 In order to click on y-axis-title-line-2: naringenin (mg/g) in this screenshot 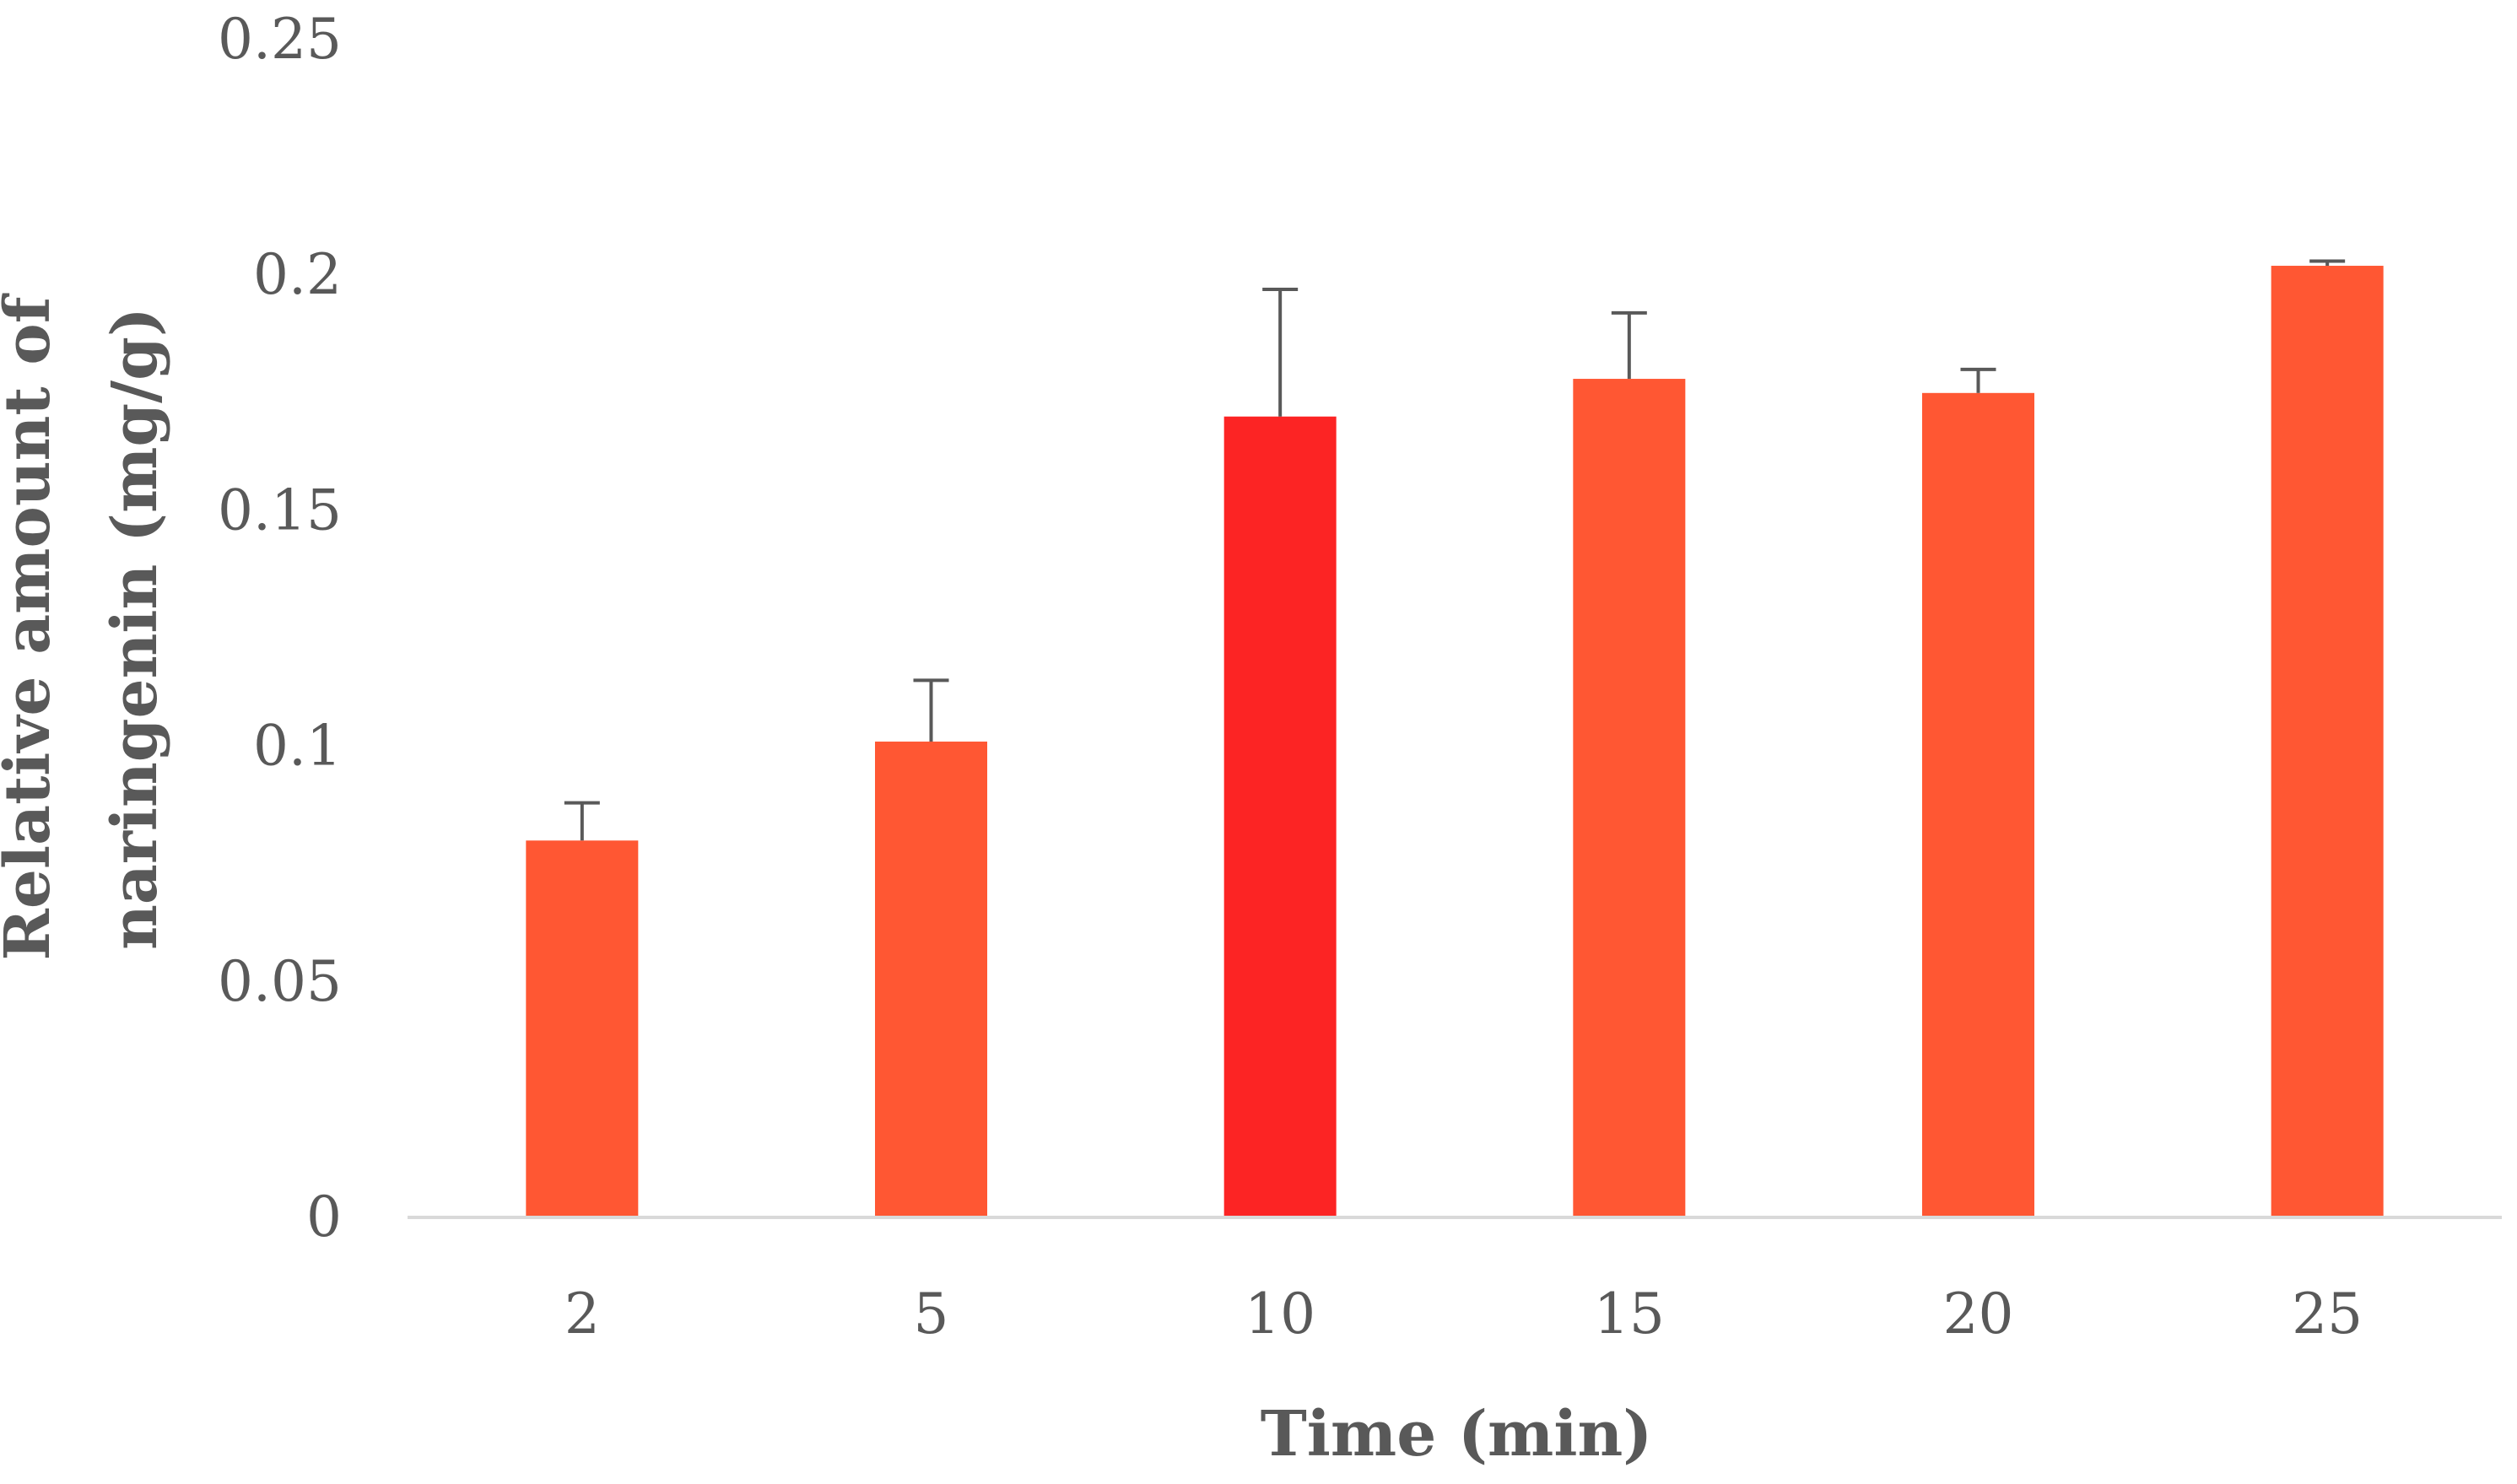, I will do `click(135, 628)`.